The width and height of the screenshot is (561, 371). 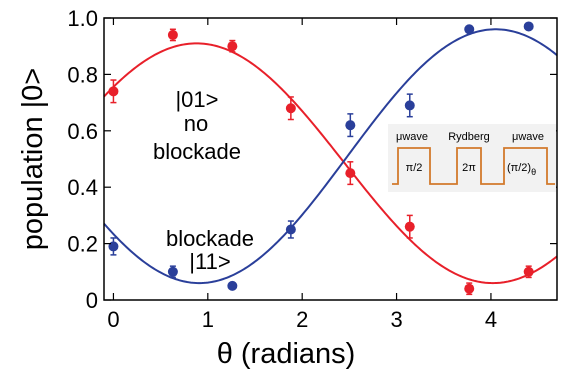 I want to click on inset-pulse-subscript: θ, so click(x=533, y=172).